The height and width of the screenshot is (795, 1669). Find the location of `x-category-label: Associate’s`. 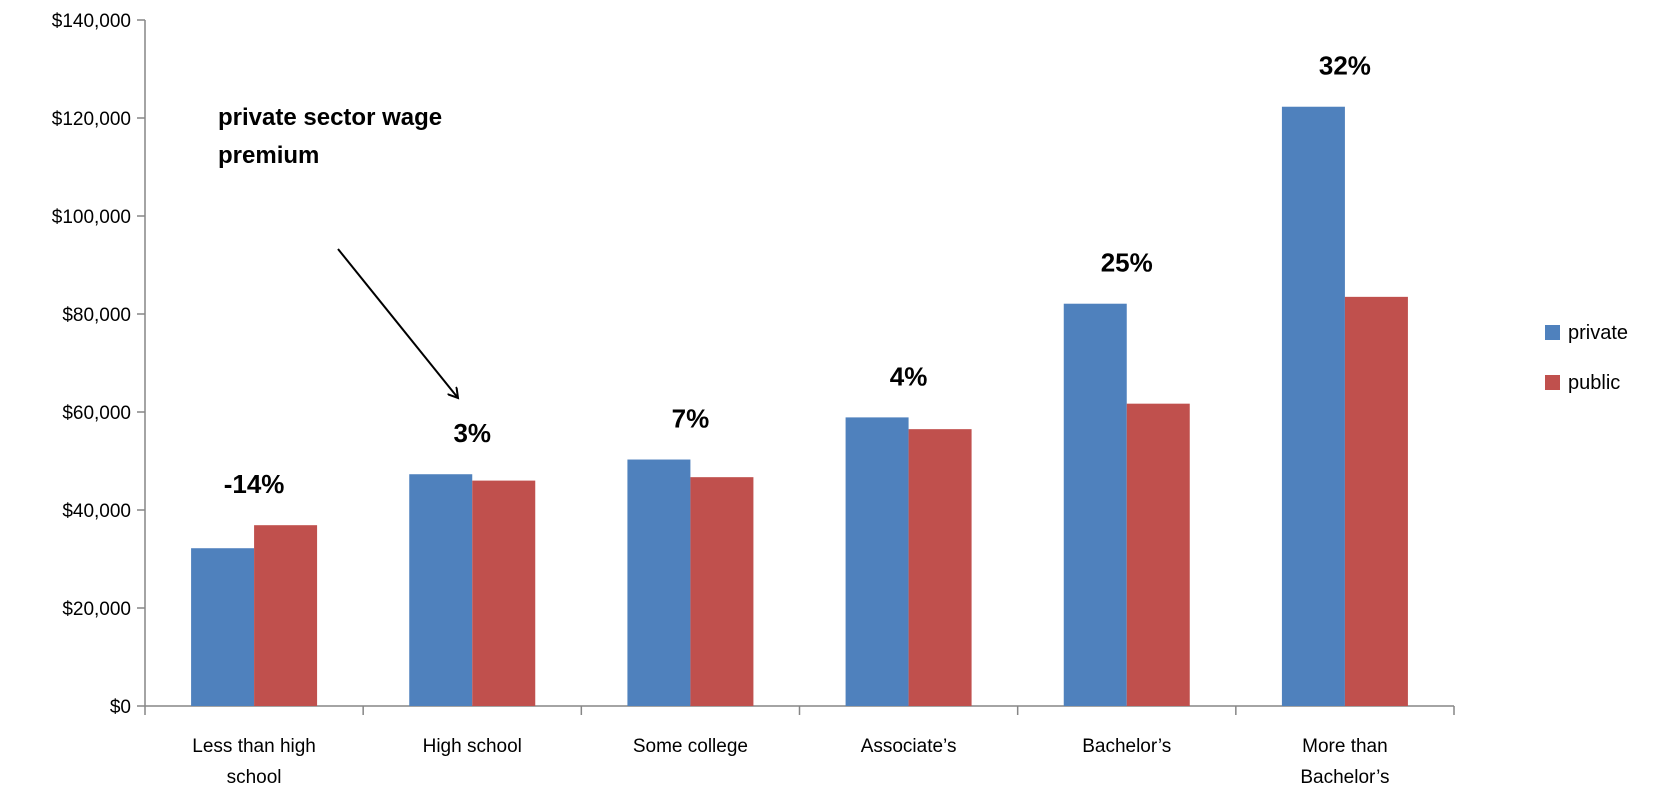

x-category-label: Associate’s is located at coordinates (909, 746).